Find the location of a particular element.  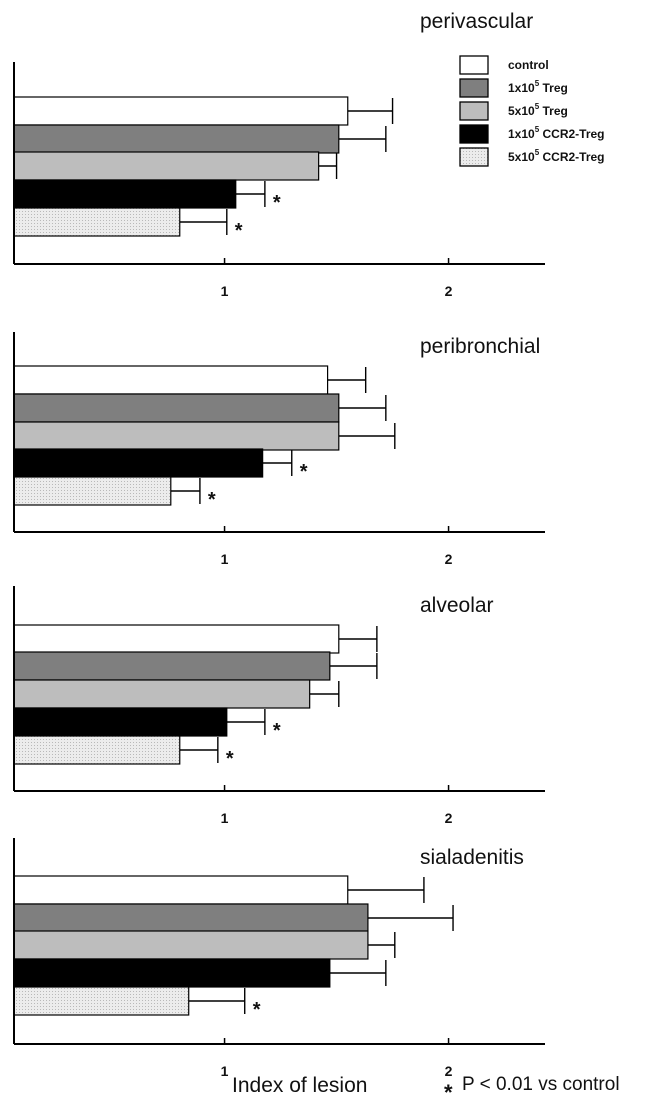

legend-label: 5x105 CCR2-Treg is located at coordinates (556, 156).